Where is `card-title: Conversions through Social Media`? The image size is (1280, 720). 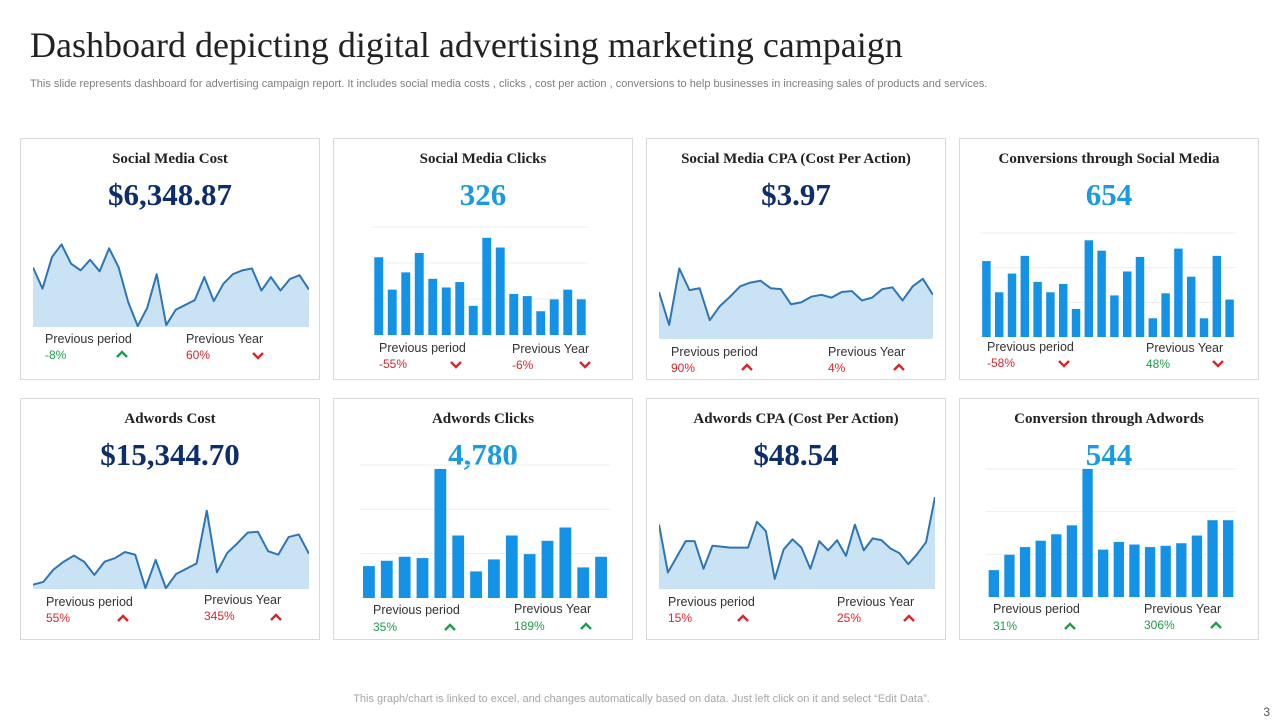
card-title: Conversions through Social Media is located at coordinates (1109, 159).